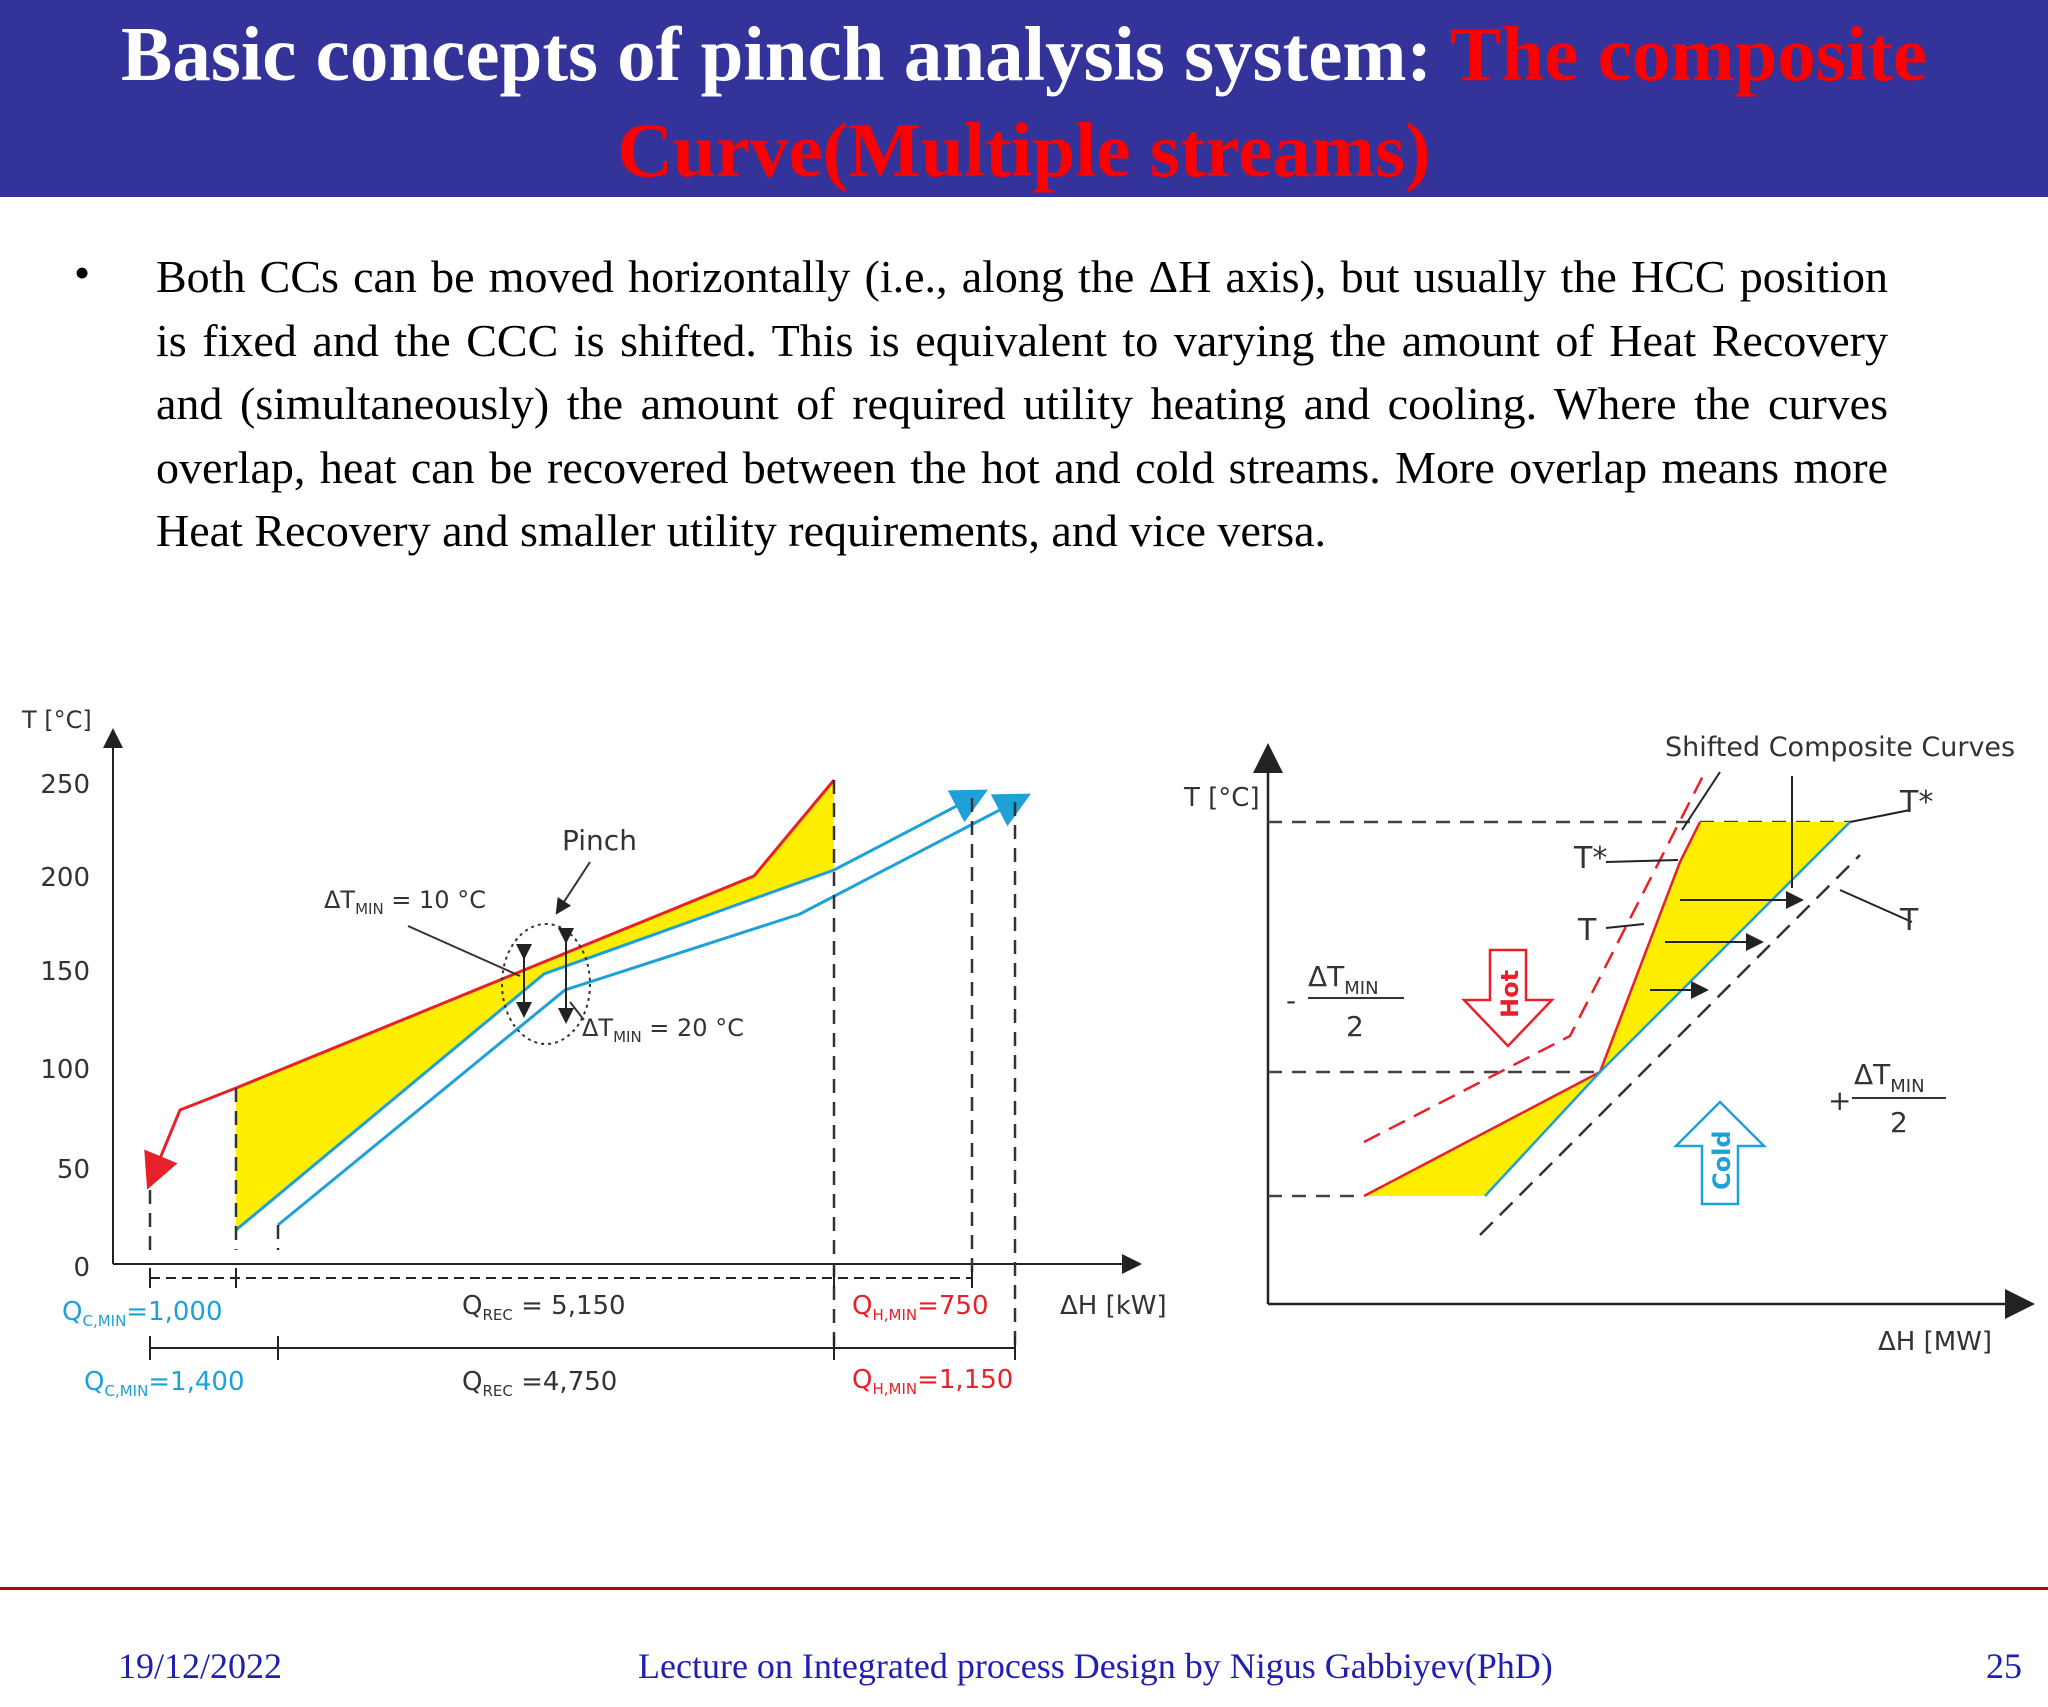  What do you see at coordinates (2004, 1666) in the screenshot?
I see `footer-page-number: 25` at bounding box center [2004, 1666].